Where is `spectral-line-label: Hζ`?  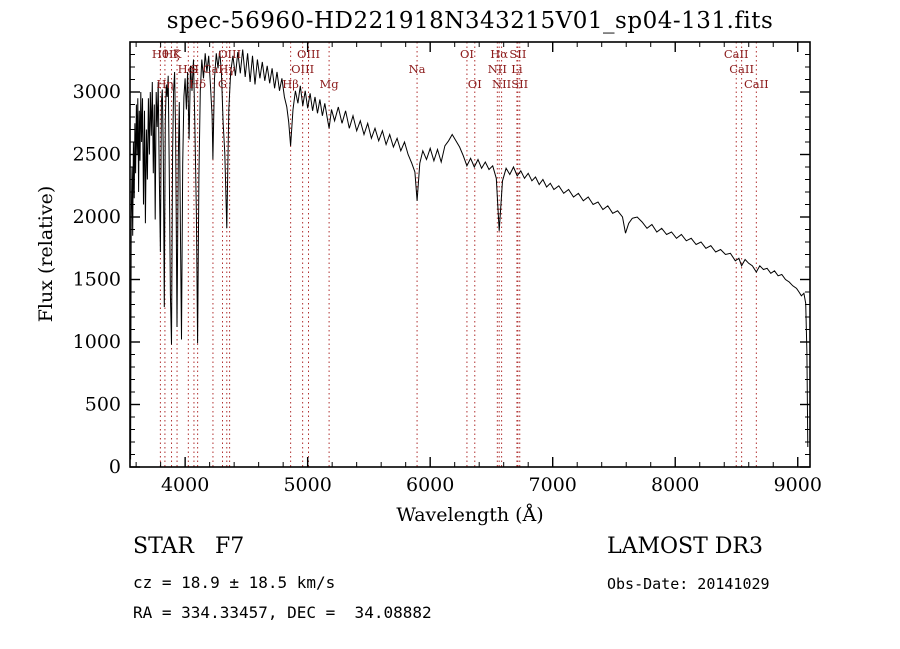
spectral-line-label: Hζ is located at coordinates (171, 54).